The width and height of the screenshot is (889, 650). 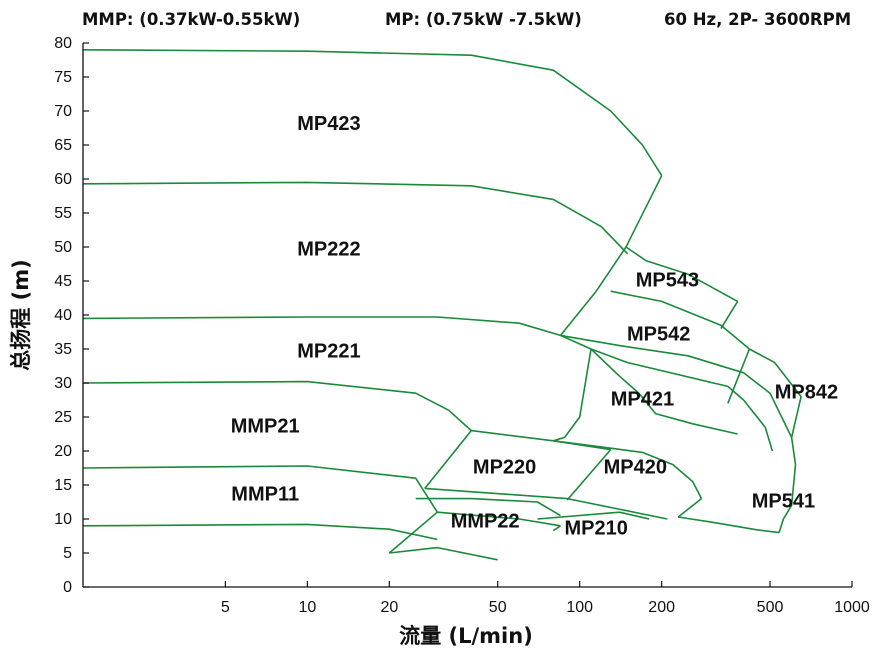 What do you see at coordinates (642, 399) in the screenshot?
I see `region-label-mp421: MP421` at bounding box center [642, 399].